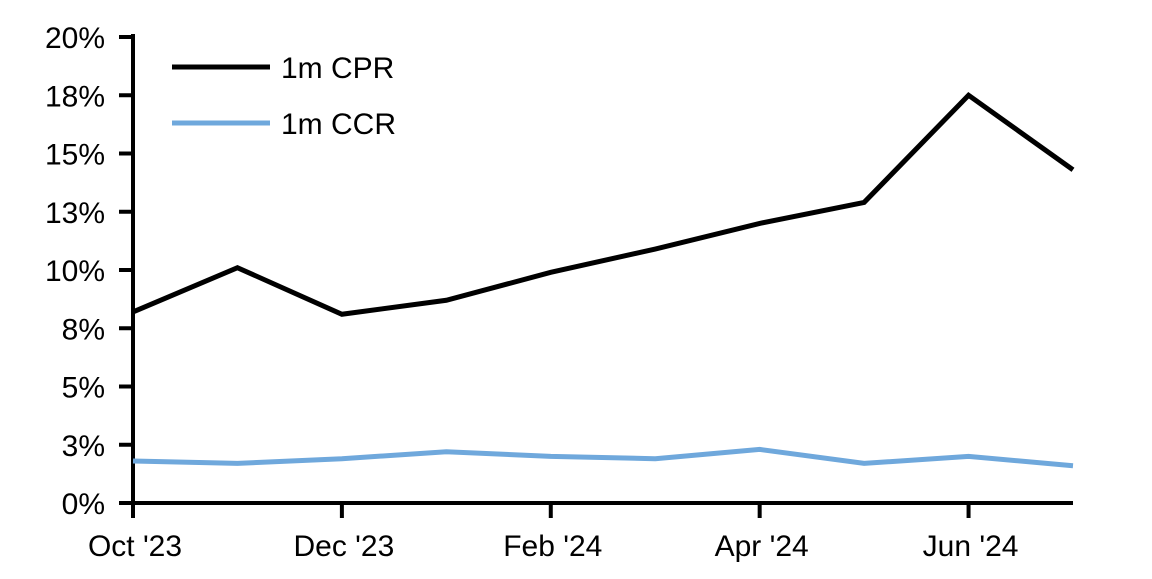 Image resolution: width=1152 pixels, height=579 pixels. Describe the element at coordinates (971, 546) in the screenshot. I see `x-tick-label: Jun '24` at that location.